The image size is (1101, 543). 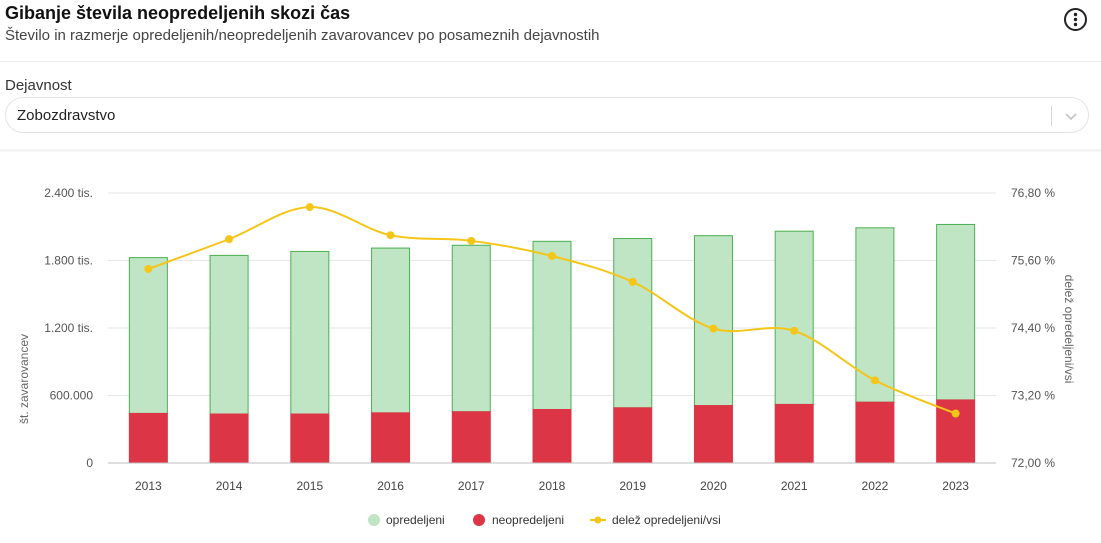 What do you see at coordinates (68, 261) in the screenshot?
I see `y-tick-label: 1.800 tis.` at bounding box center [68, 261].